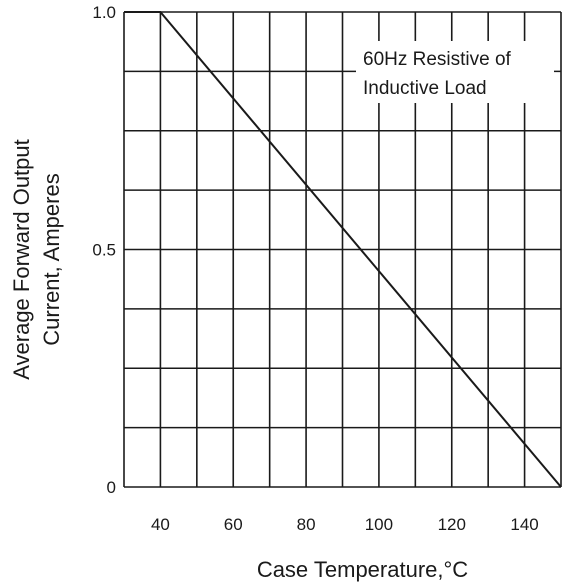 The width and height of the screenshot is (563, 585). I want to click on y-tick-labels: 0 0.5 1.0, so click(104, 250).